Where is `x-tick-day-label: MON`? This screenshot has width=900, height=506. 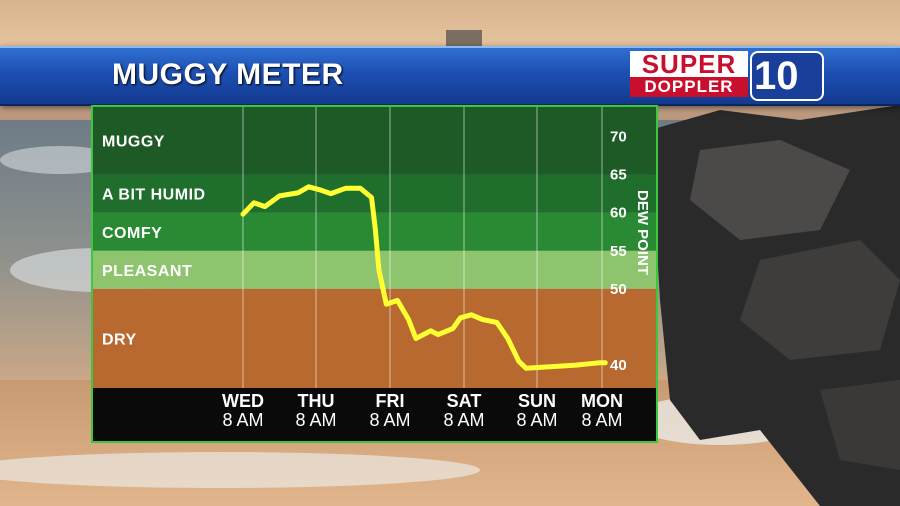 x-tick-day-label: MON is located at coordinates (602, 401).